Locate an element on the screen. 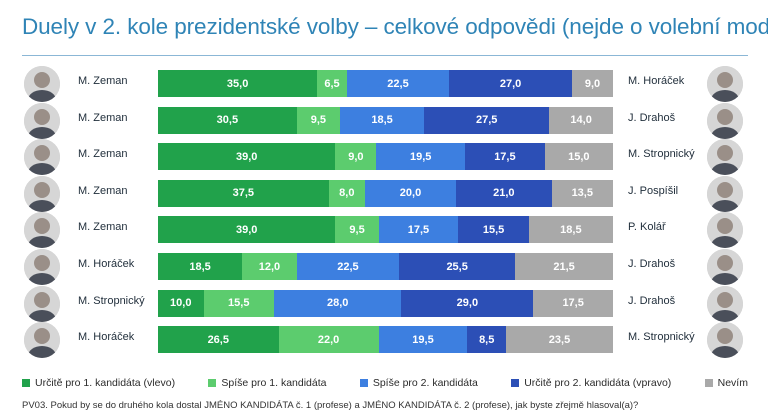 Image resolution: width=768 pixels, height=420 pixels. bar-segment: 21,5 is located at coordinates (564, 266).